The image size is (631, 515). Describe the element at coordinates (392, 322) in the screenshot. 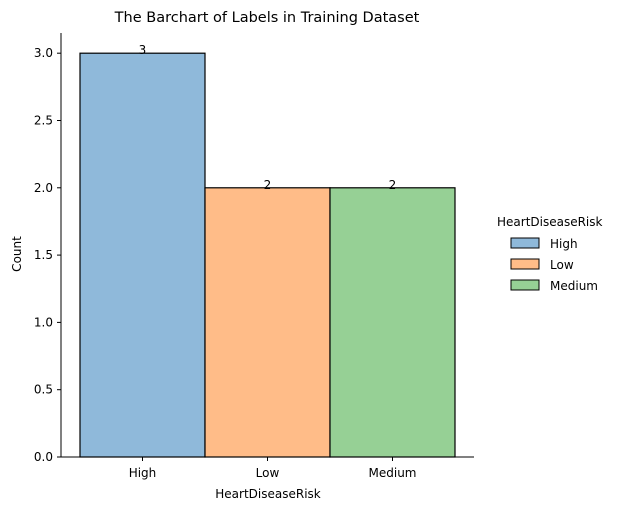

I see `bar-medium` at that location.